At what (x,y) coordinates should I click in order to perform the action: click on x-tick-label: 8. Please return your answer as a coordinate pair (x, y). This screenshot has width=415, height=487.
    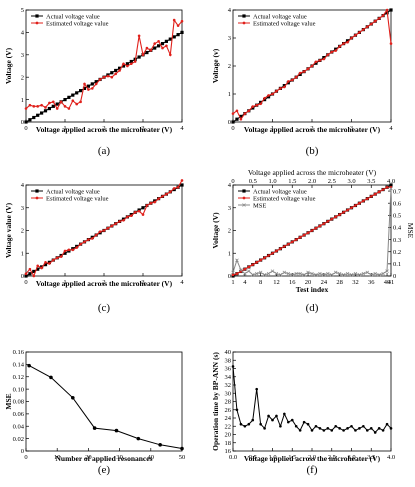
    Looking at the image, I should click on (260, 282).